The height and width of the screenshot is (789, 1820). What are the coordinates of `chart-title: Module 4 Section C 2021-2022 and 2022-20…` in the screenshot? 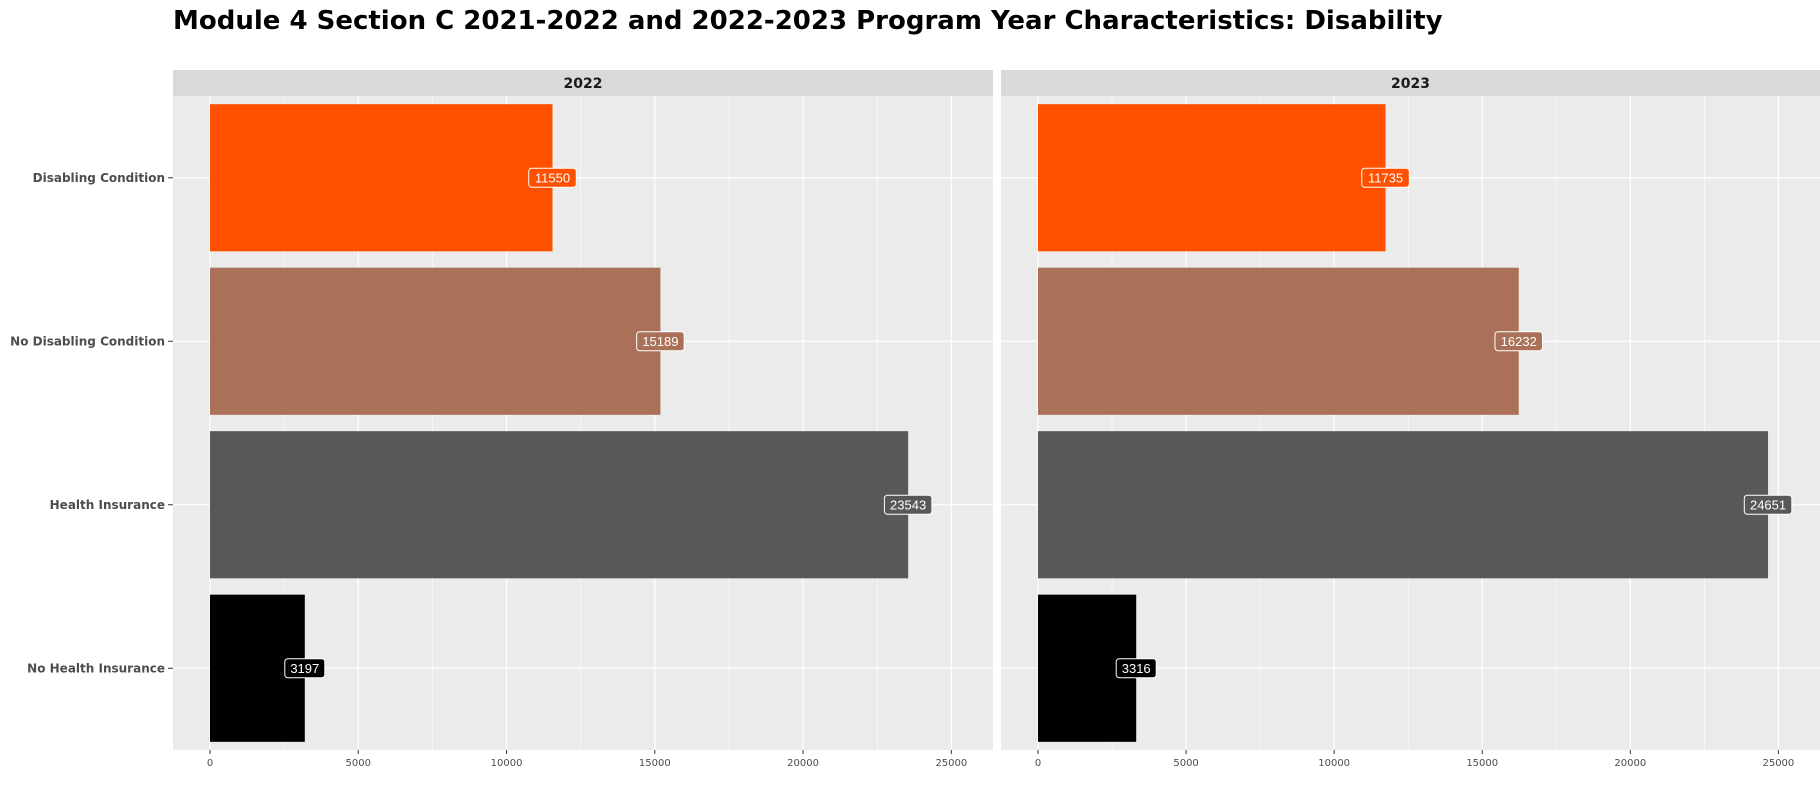 It's located at (808, 21).